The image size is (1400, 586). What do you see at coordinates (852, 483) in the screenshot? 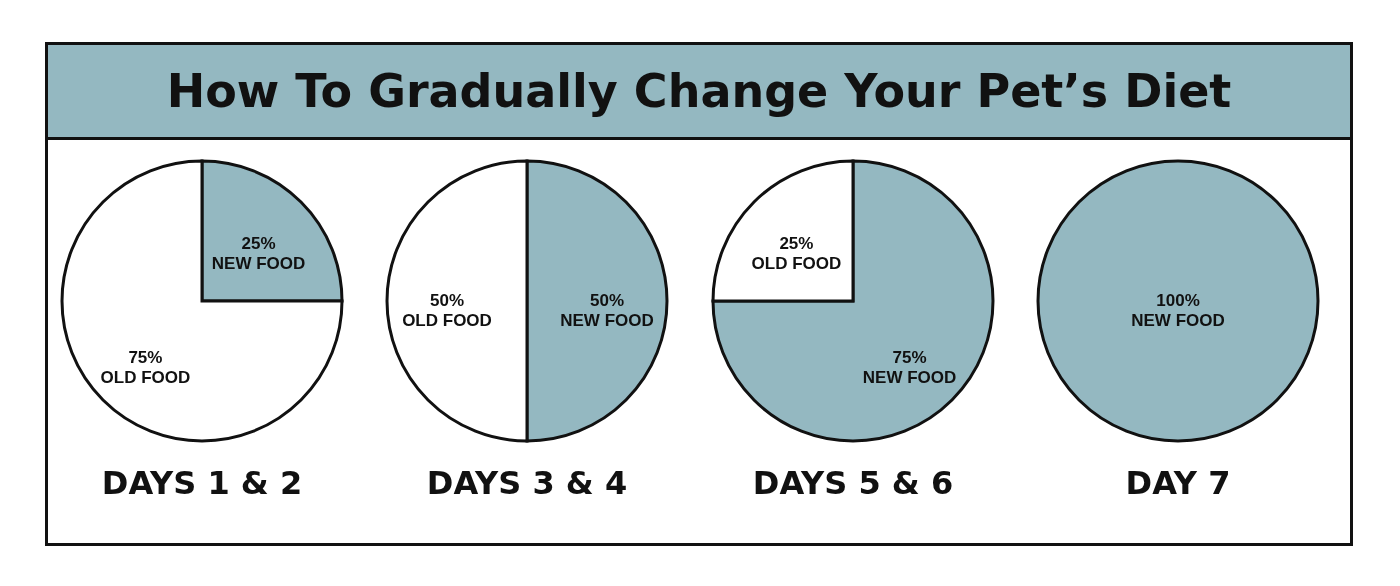
I see `text: DAYS 5 & 6` at bounding box center [852, 483].